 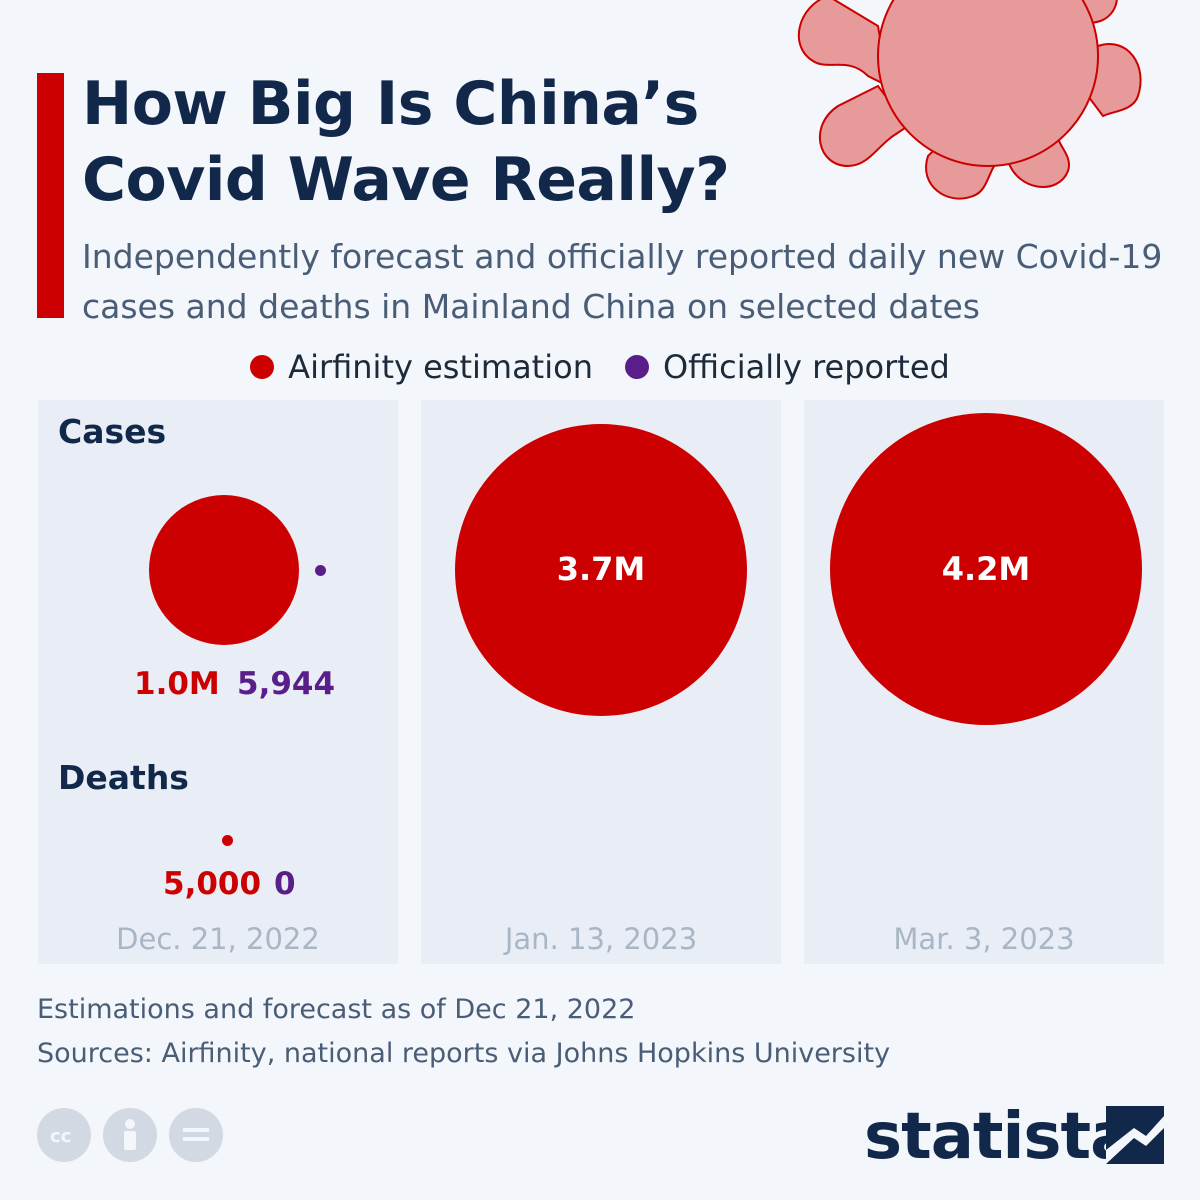 What do you see at coordinates (406, 142) in the screenshot?
I see `page-title: How Big Is China’s Covid Wave Really?` at bounding box center [406, 142].